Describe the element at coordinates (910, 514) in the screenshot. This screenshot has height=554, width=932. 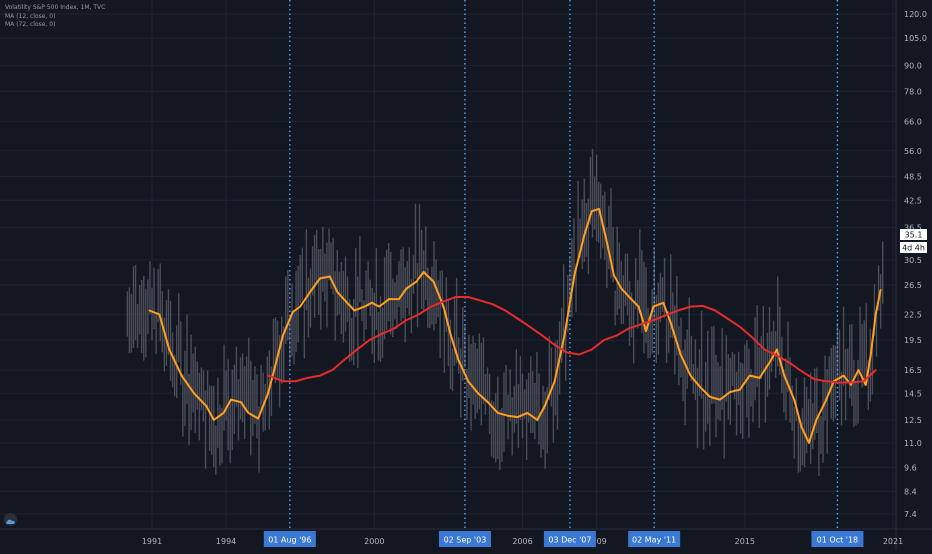
I see `price-tick-label: 7.4` at that location.